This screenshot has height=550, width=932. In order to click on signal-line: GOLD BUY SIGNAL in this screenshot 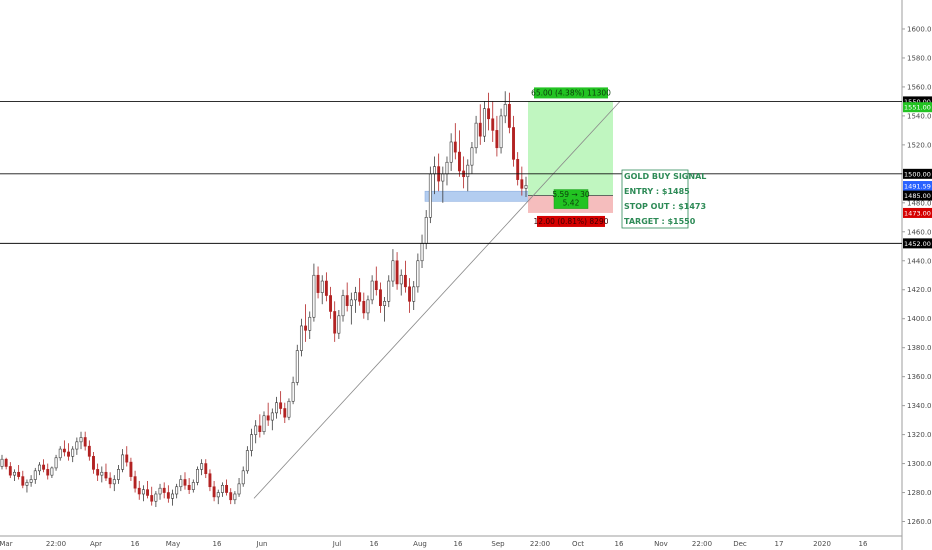, I will do `click(665, 176)`.